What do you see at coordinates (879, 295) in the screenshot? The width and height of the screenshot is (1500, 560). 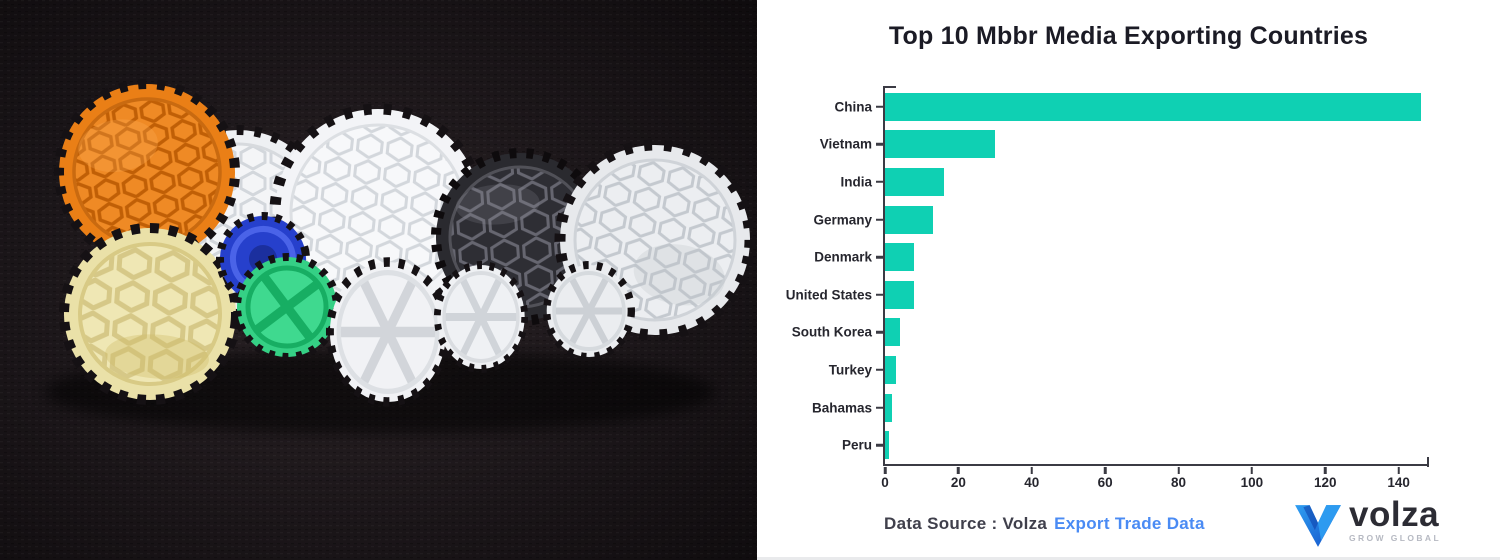 I see `y-axis-tick-united-states` at bounding box center [879, 295].